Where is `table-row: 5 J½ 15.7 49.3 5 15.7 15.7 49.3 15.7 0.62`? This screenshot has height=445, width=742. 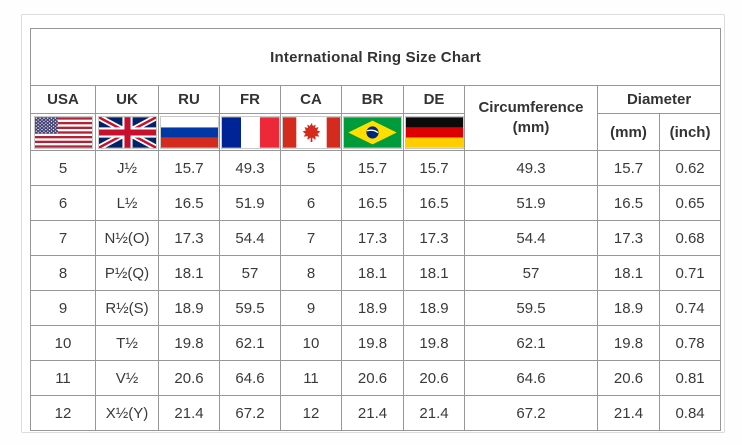 table-row: 5 J½ 15.7 49.3 5 15.7 15.7 49.3 15.7 0.62 is located at coordinates (376, 168).